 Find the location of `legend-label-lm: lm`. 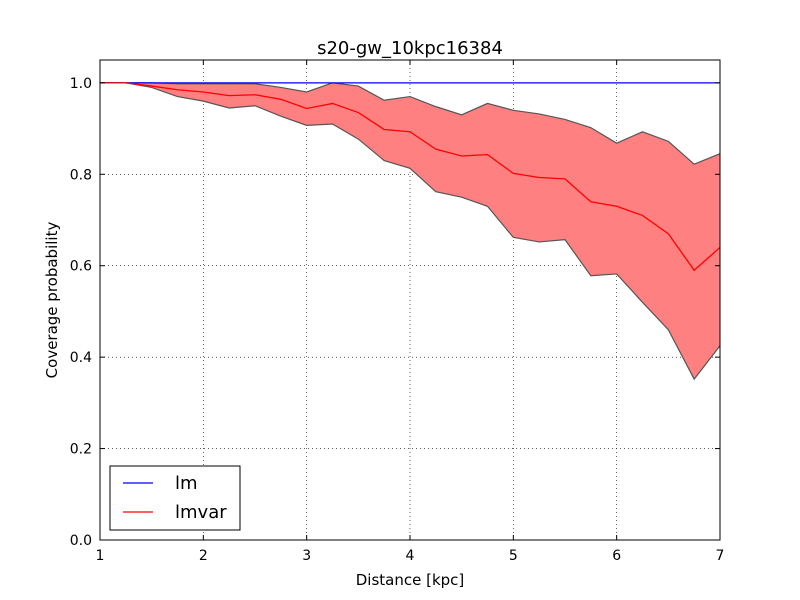

legend-label-lm: lm is located at coordinates (186, 483).